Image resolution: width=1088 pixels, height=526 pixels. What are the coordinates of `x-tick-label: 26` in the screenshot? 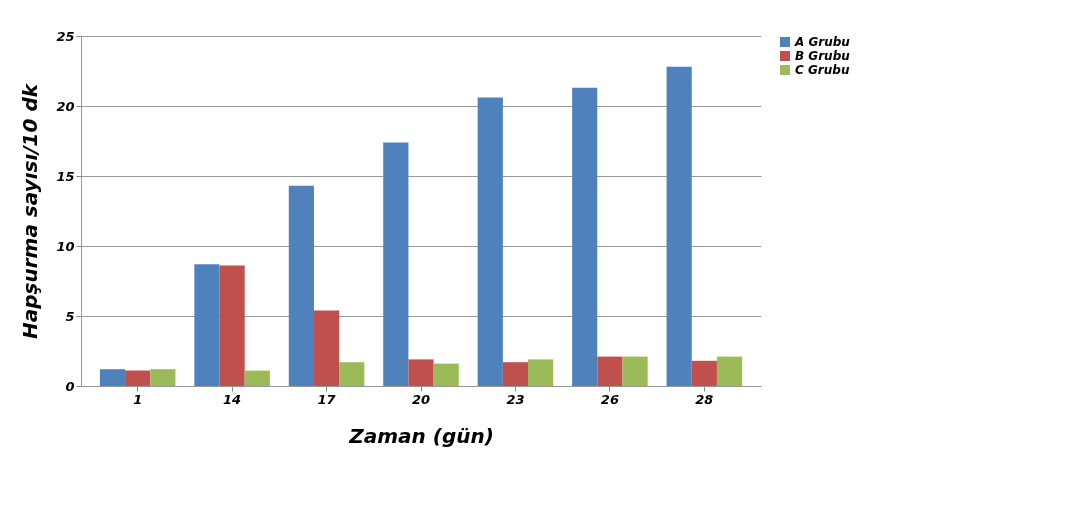 It's located at (609, 399).